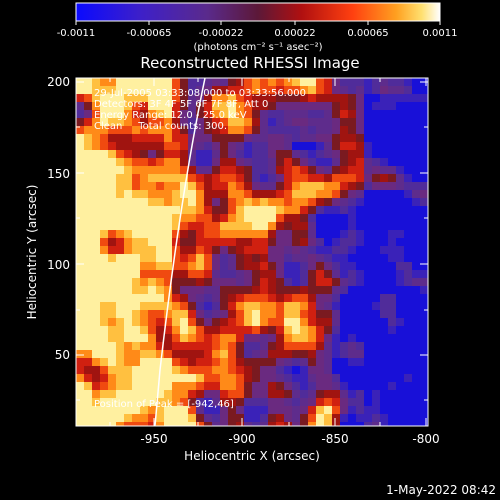  Describe the element at coordinates (441, 490) in the screenshot. I see `footer-timestamp: 1-May-2022 08:42` at that location.